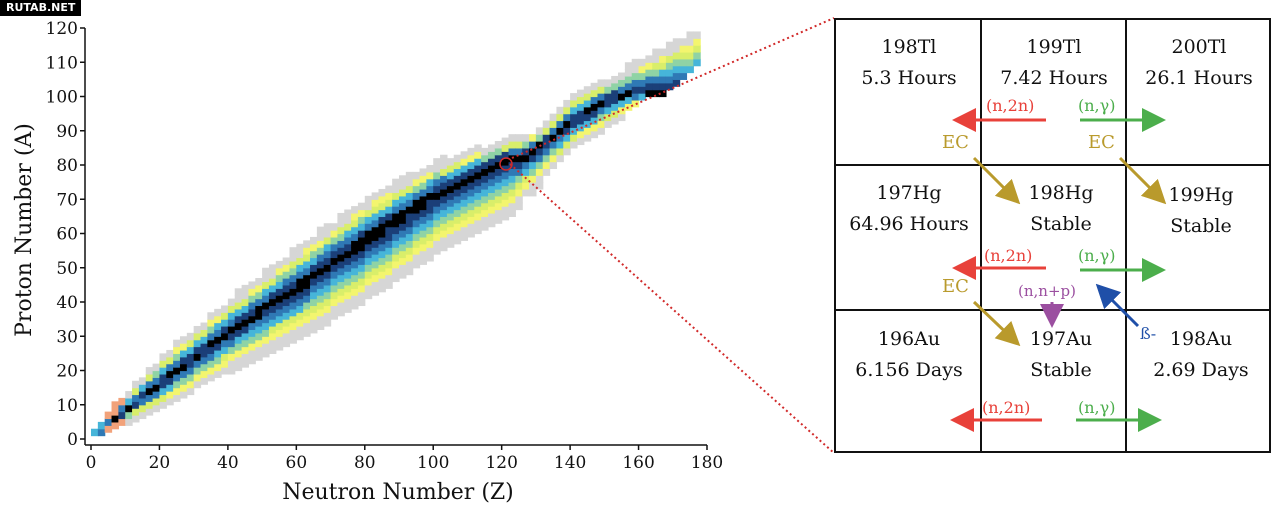  Describe the element at coordinates (1097, 407) in the screenshot. I see `reaction-ngamma-label: (n,γ)` at that location.